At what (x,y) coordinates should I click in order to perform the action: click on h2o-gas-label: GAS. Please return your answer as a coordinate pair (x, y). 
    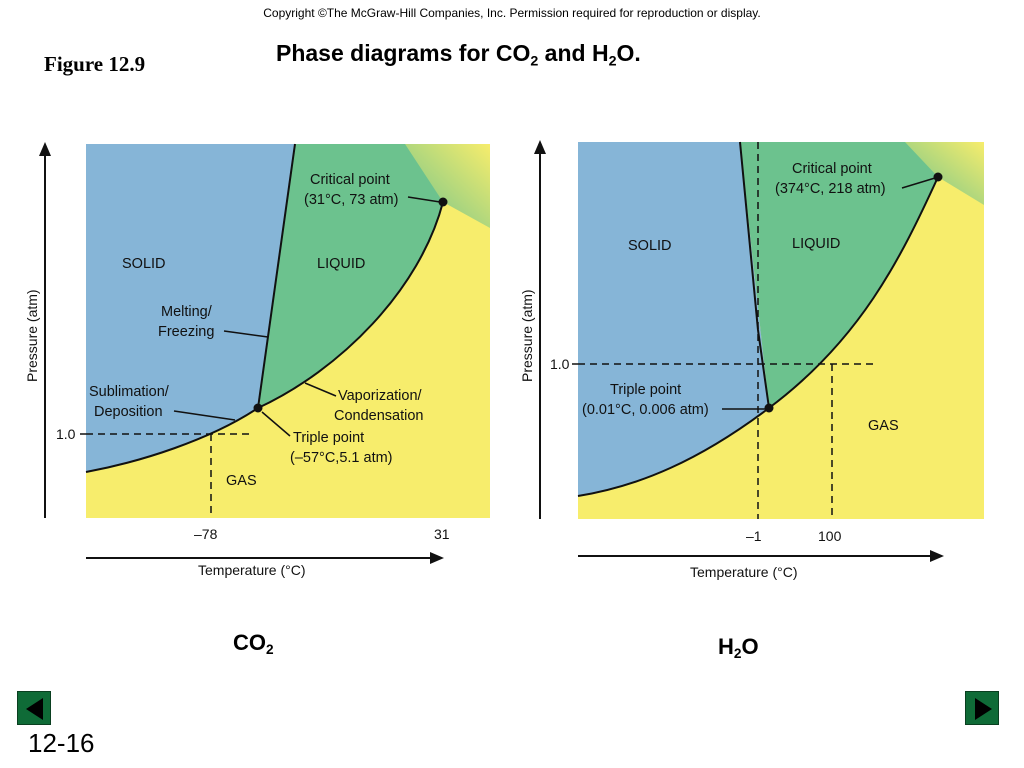
    Looking at the image, I should click on (883, 426).